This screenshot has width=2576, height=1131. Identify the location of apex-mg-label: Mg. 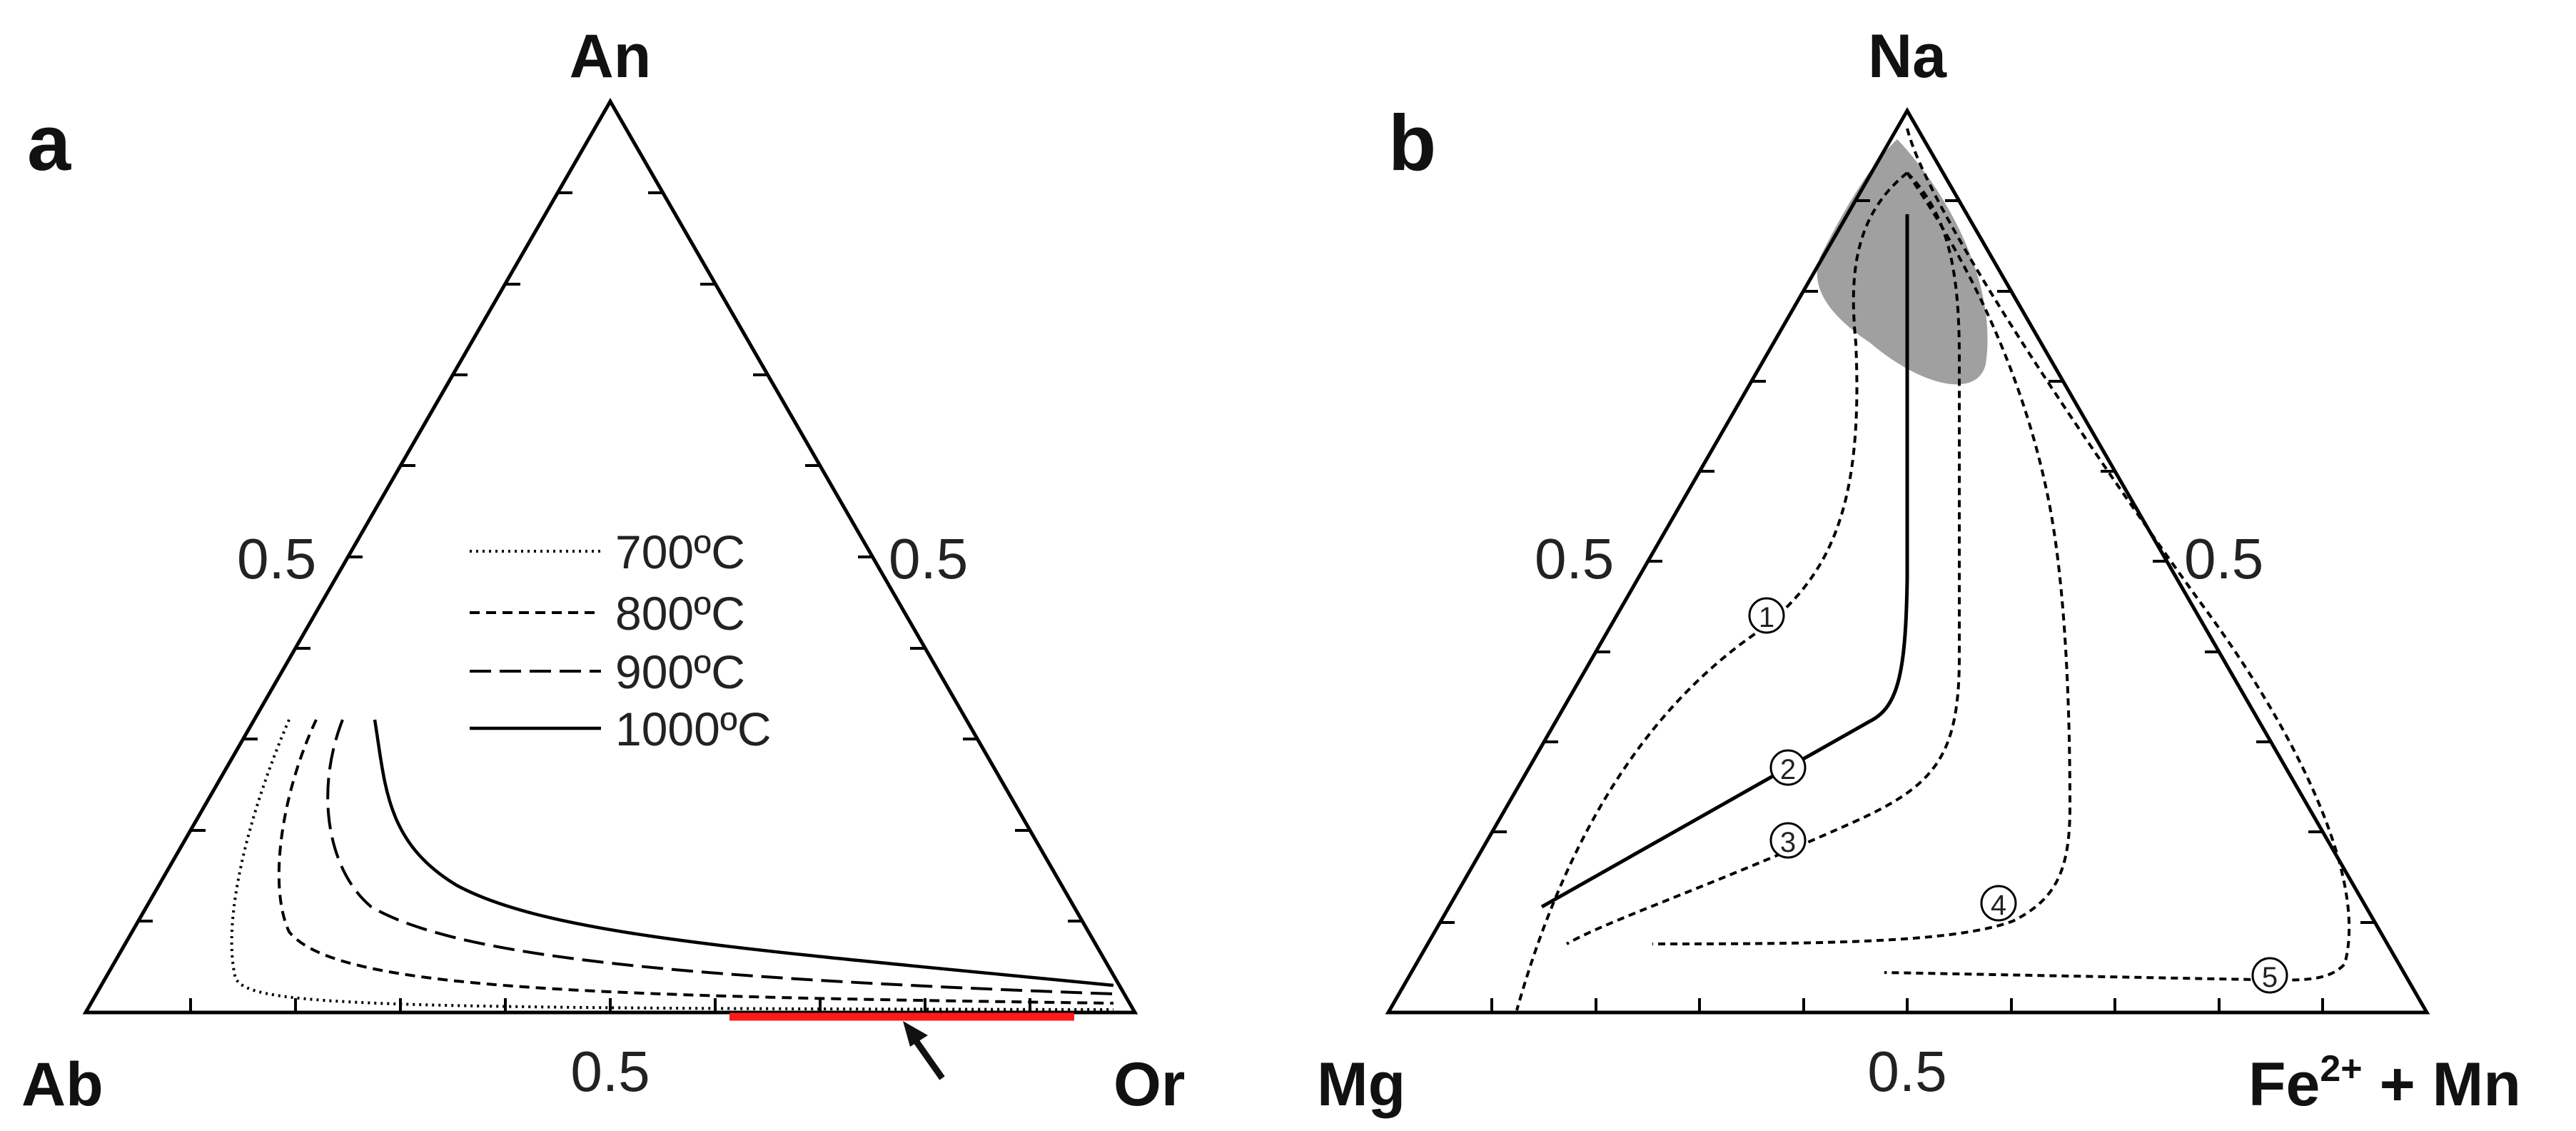
(1361, 1084).